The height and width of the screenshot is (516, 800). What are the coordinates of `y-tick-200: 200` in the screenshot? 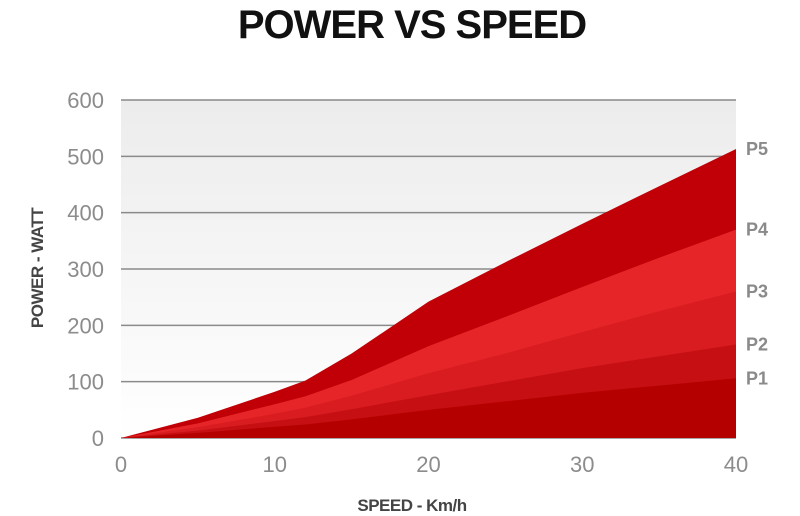 It's located at (85, 325).